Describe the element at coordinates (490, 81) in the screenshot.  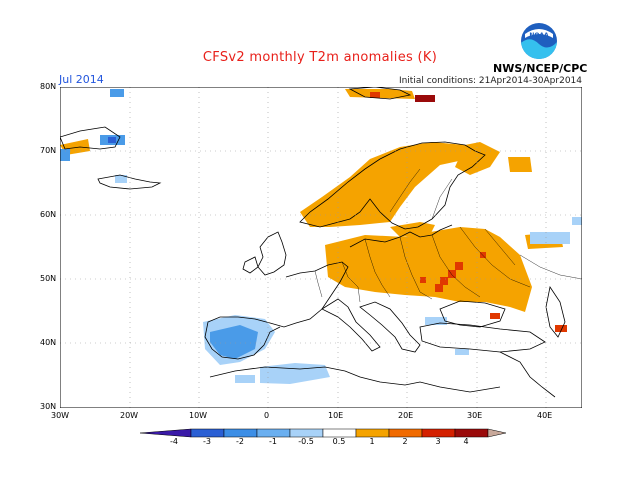
I see `initial-conditions: Initial conditions: 21Apr2014-30Apr2014` at that location.